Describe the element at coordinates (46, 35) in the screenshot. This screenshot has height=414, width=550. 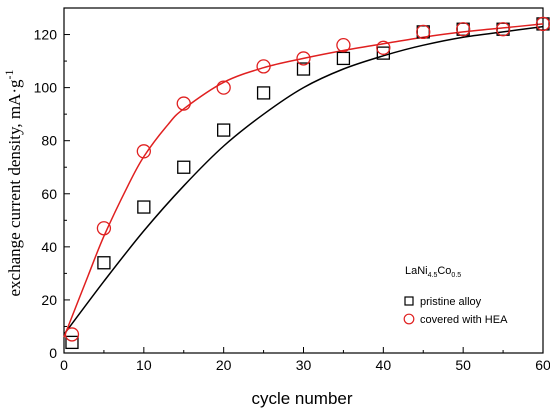
I see `y-tick-label: 120` at that location.